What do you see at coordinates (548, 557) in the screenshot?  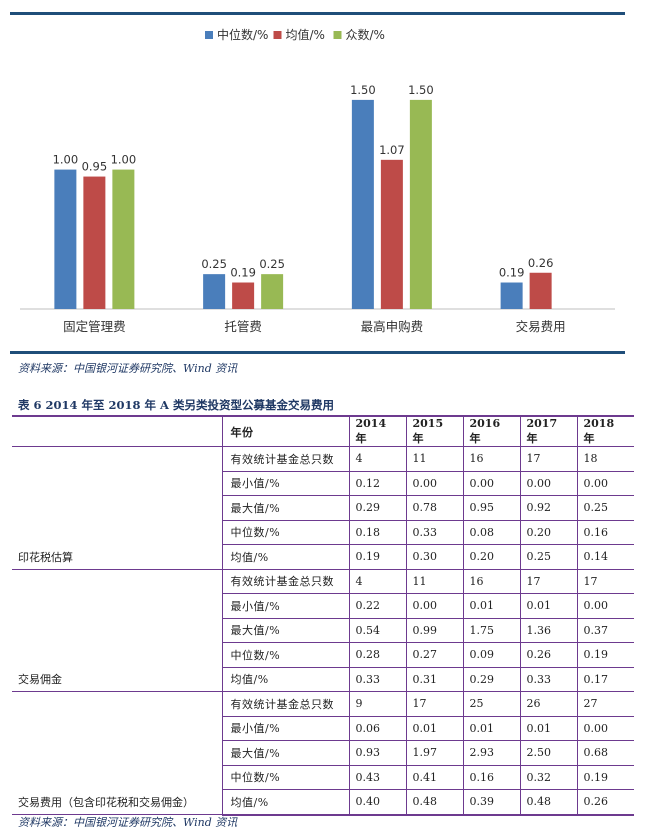 I see `value-cell: 0.25` at bounding box center [548, 557].